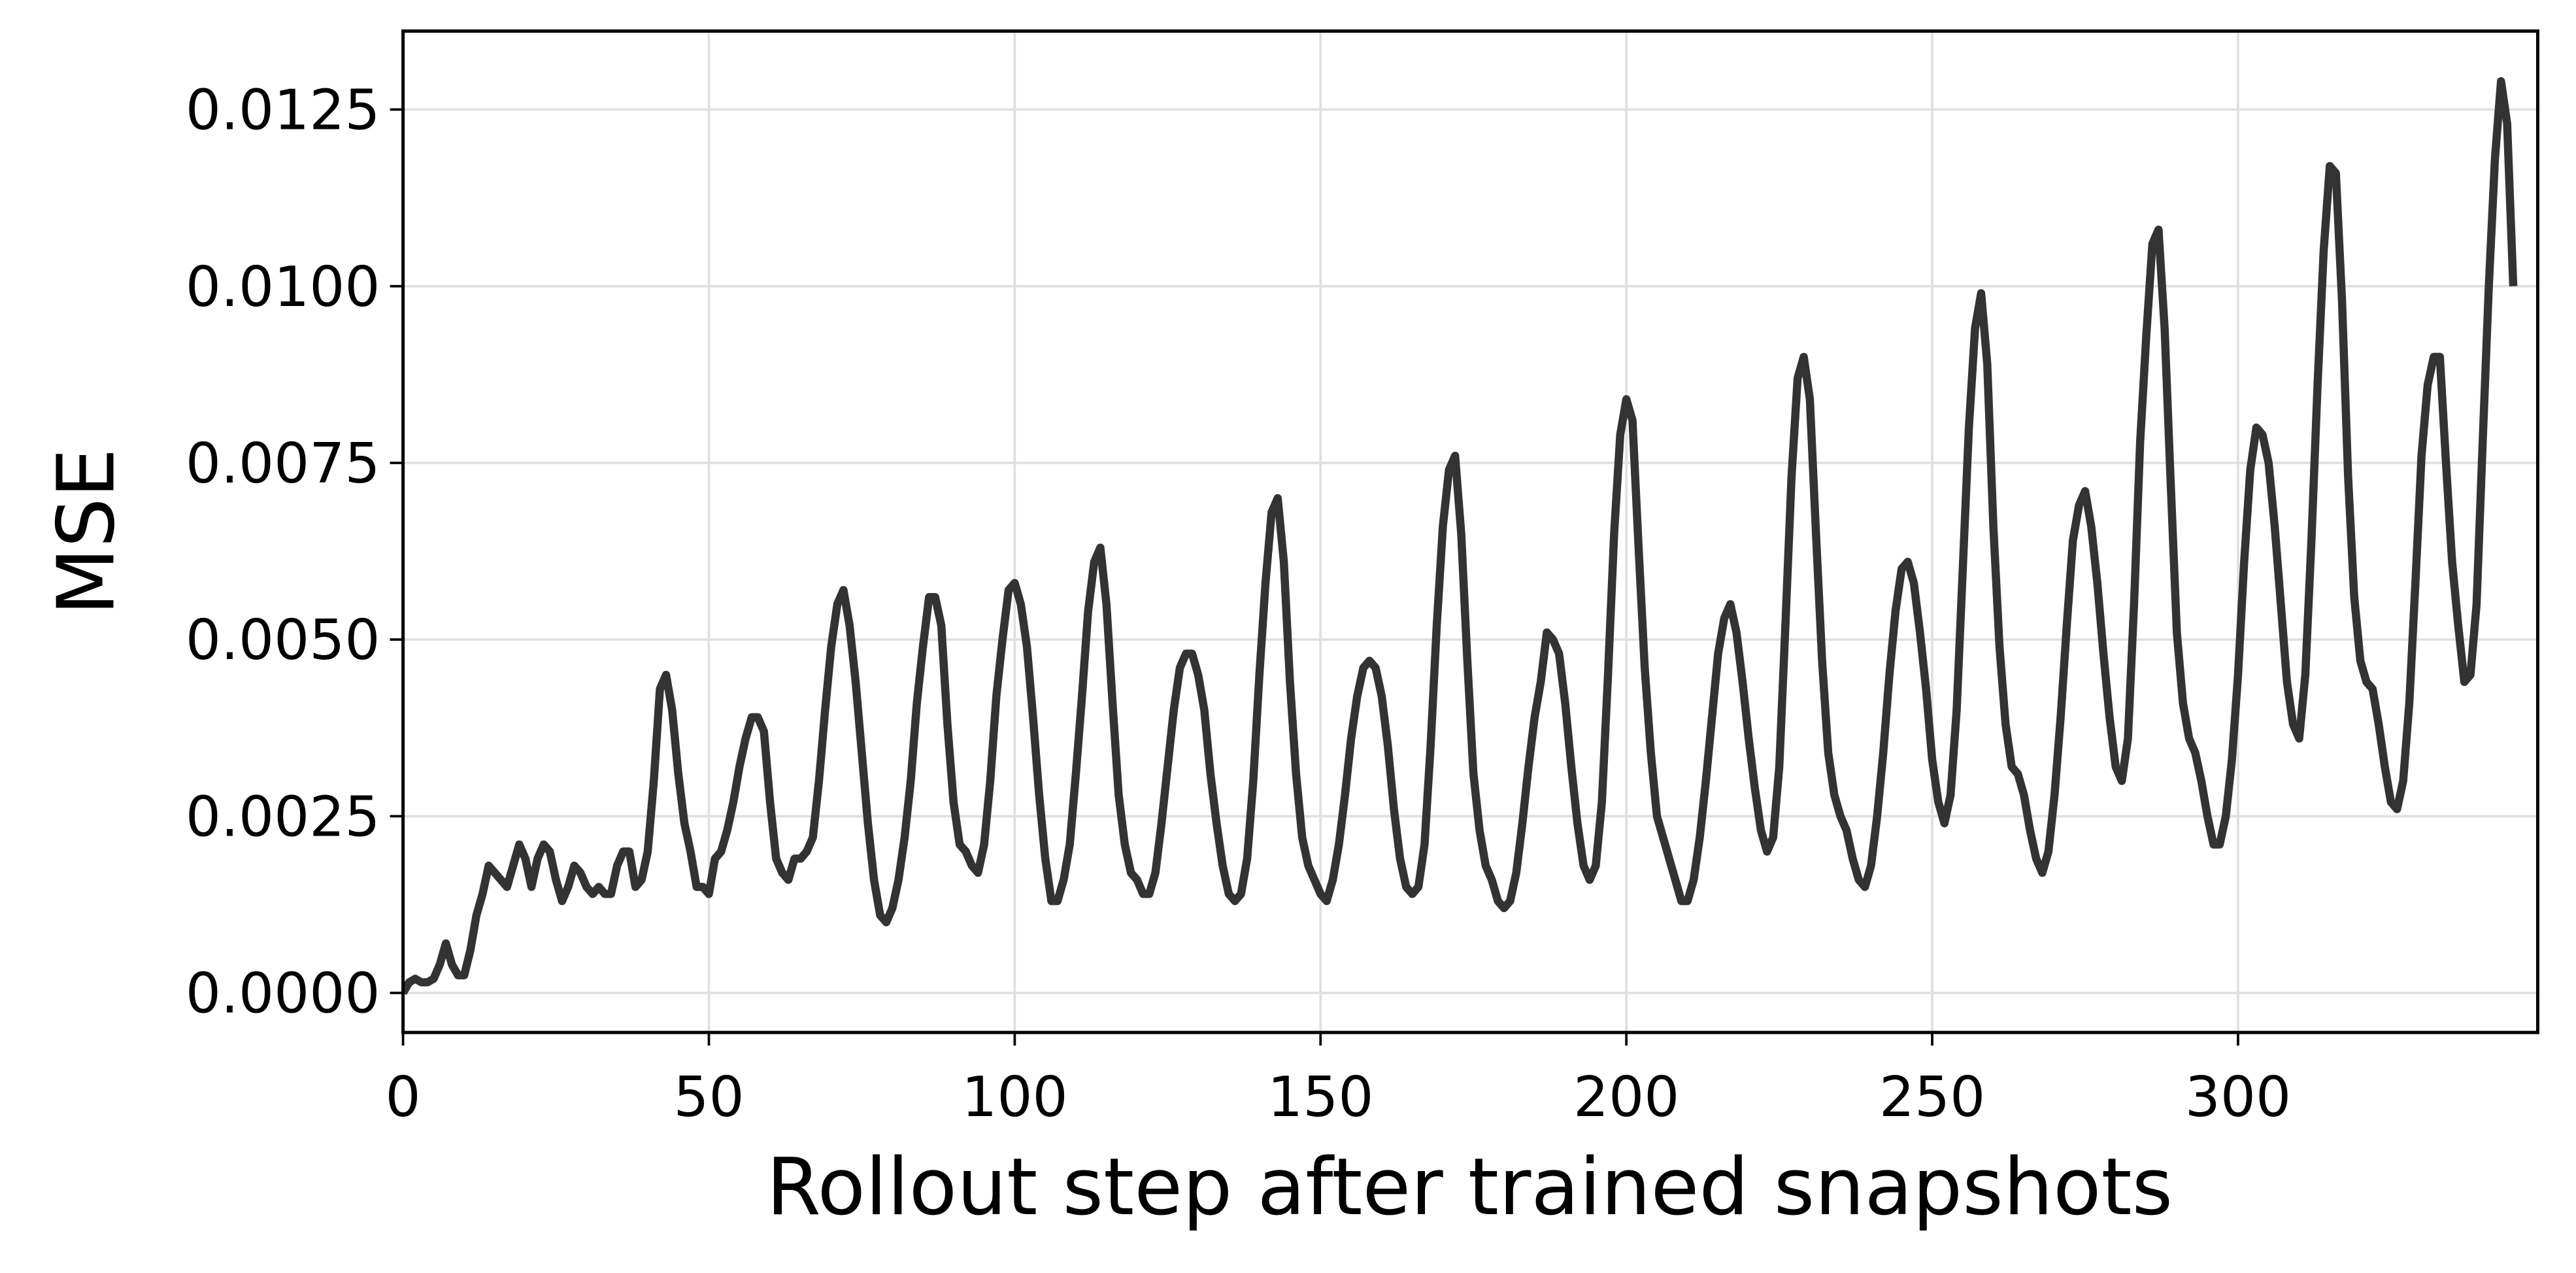  I want to click on x-tick-label: 0, so click(404, 1097).